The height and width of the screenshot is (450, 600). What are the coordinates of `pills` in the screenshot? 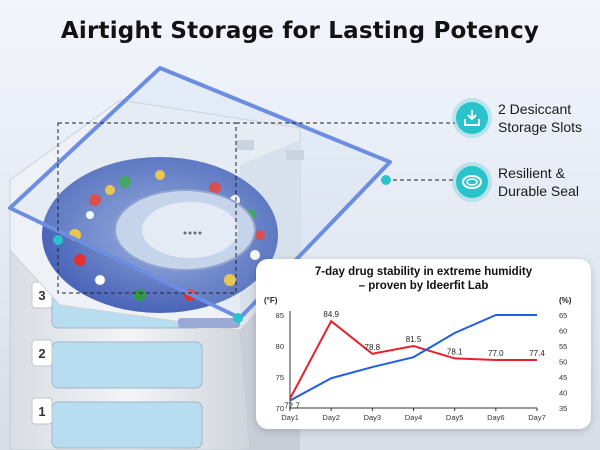 It's located at (167, 235).